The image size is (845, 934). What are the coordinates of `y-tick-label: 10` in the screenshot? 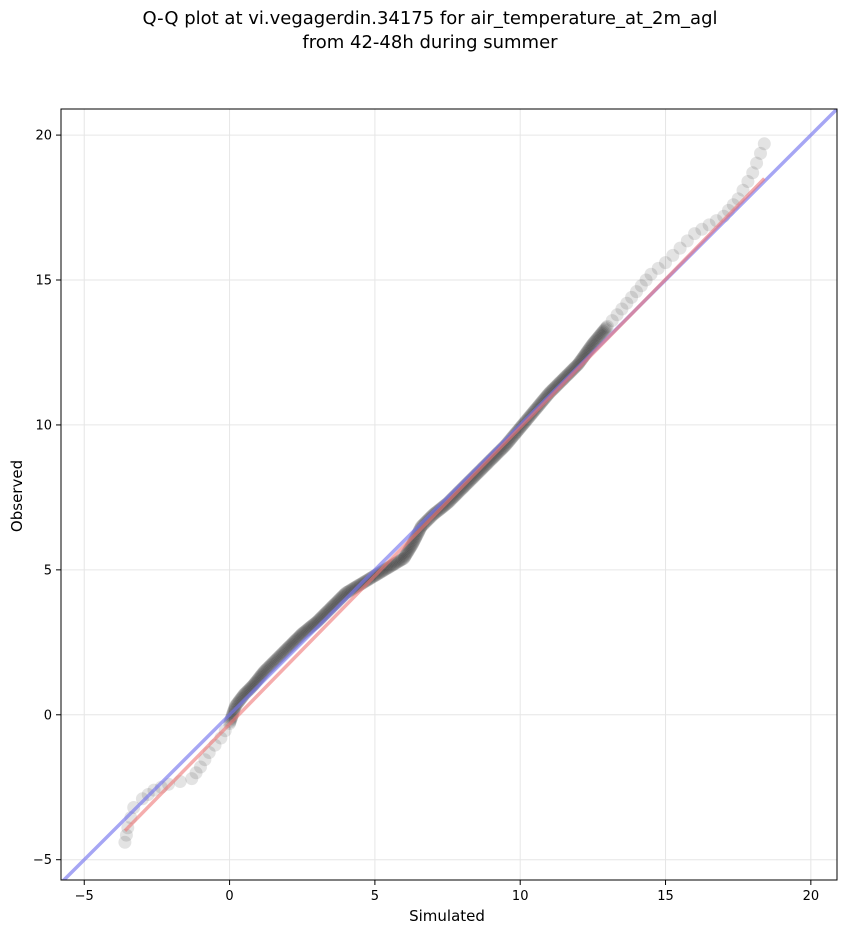 It's located at (43, 425).